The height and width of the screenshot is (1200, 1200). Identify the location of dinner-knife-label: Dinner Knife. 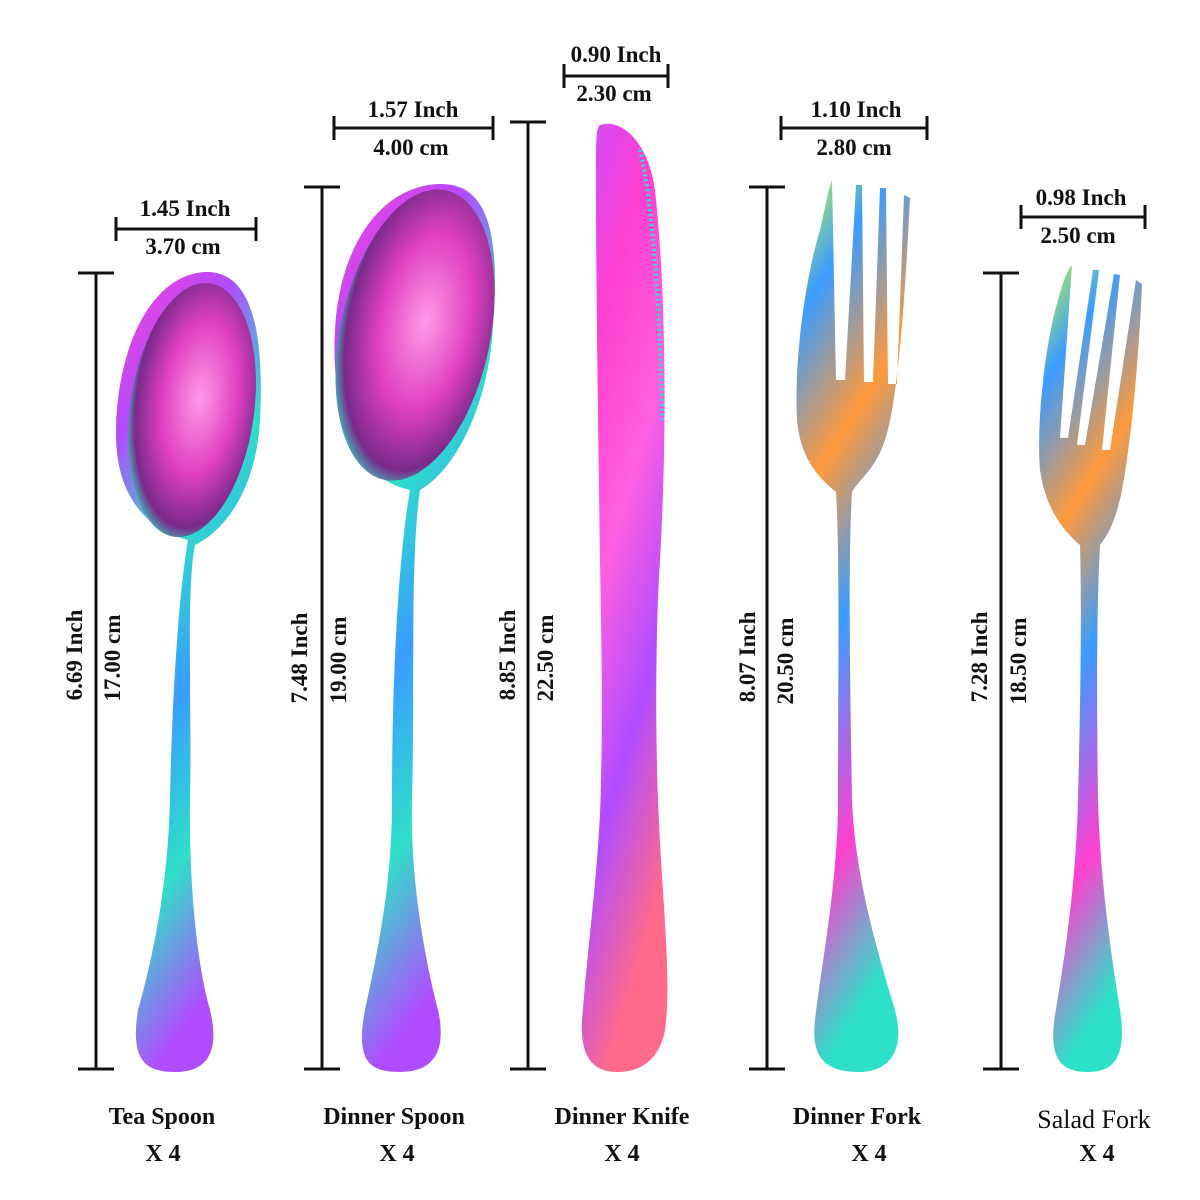
(622, 1117).